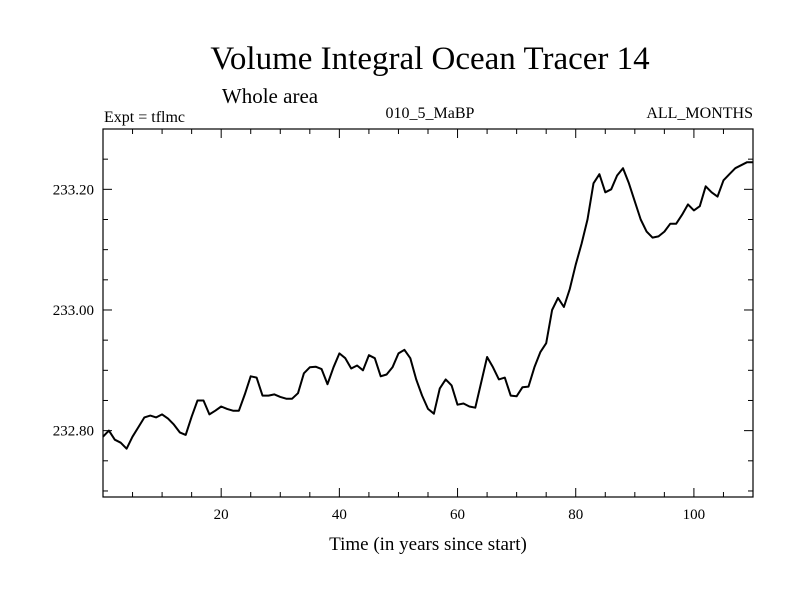 Image resolution: width=800 pixels, height=600 pixels. Describe the element at coordinates (699, 113) in the screenshot. I see `months-label: ALL_MONTHS` at that location.